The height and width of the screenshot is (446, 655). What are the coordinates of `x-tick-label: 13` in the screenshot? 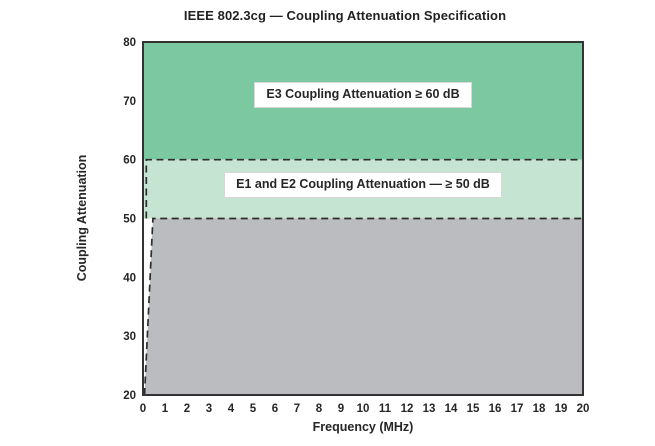 It's located at (429, 409).